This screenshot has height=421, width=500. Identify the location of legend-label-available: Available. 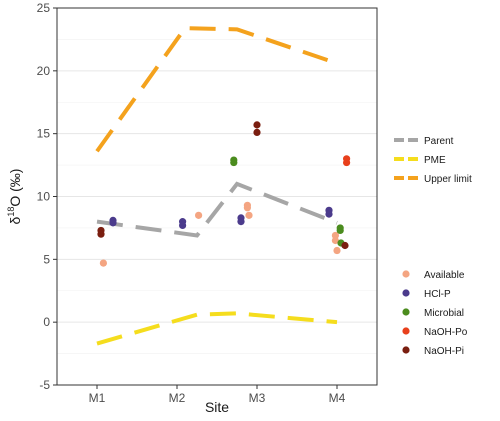
(444, 275).